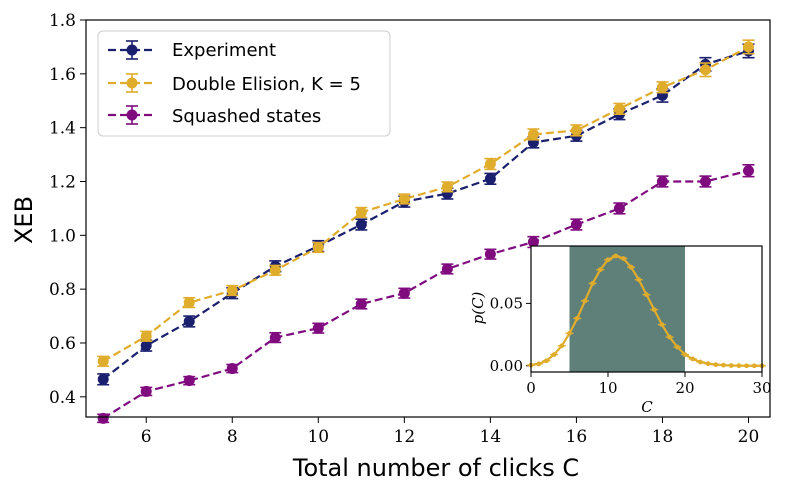 The image size is (794, 493). What do you see at coordinates (146, 437) in the screenshot?
I see `x-tick-label: 6` at bounding box center [146, 437].